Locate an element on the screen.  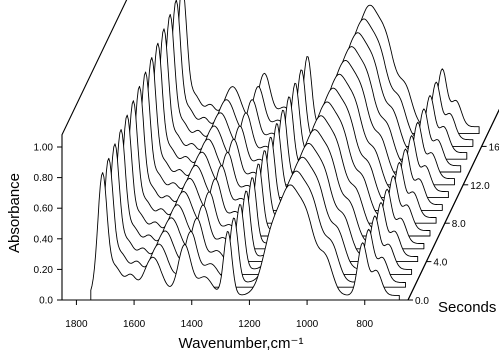
z-tick-label-0: 0.0 is located at coordinates (422, 301).